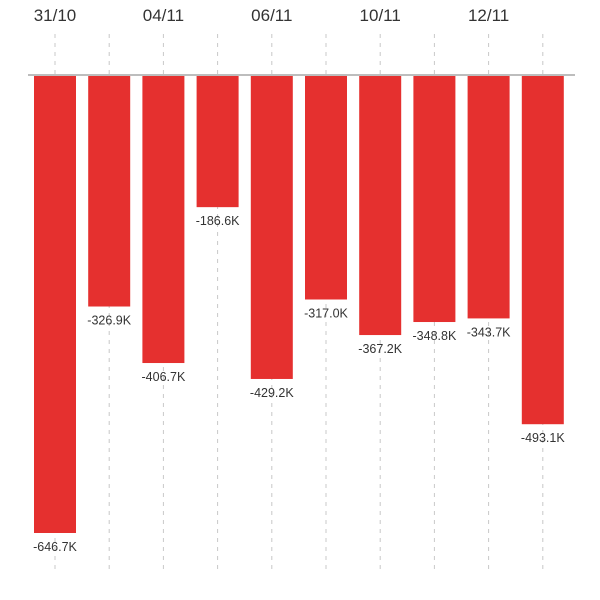 This screenshot has width=600, height=600. What do you see at coordinates (326, 314) in the screenshot?
I see `data-label: -317.0K` at bounding box center [326, 314].